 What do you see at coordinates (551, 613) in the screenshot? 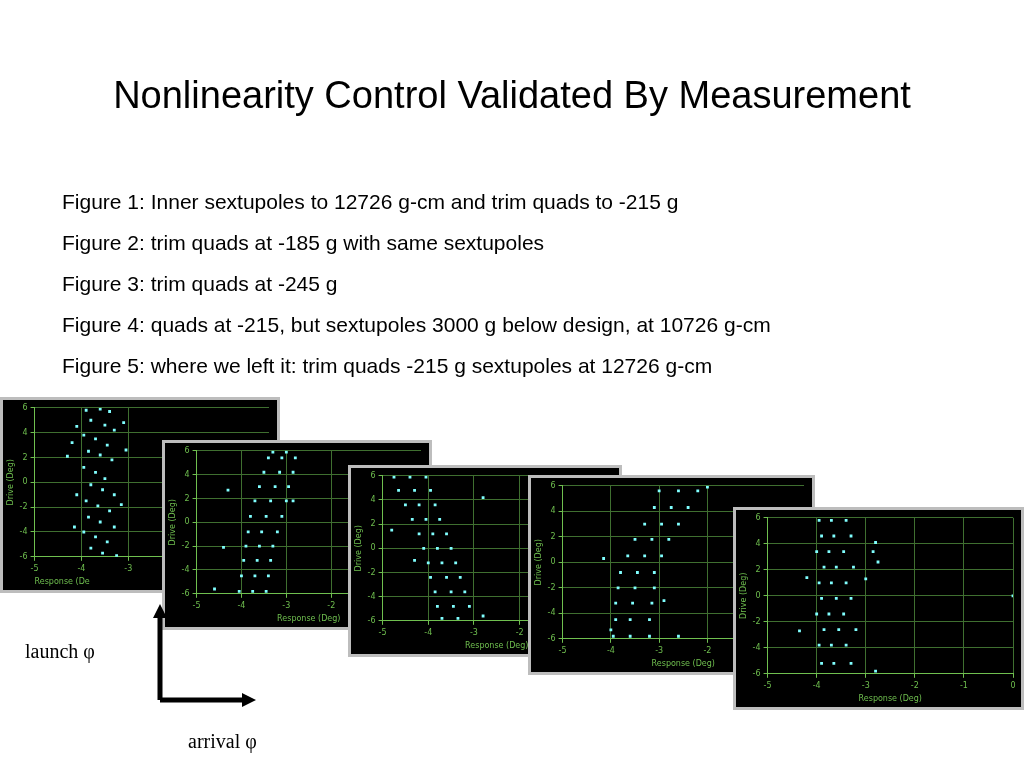
I see `y-tick-label: -4` at bounding box center [551, 613].